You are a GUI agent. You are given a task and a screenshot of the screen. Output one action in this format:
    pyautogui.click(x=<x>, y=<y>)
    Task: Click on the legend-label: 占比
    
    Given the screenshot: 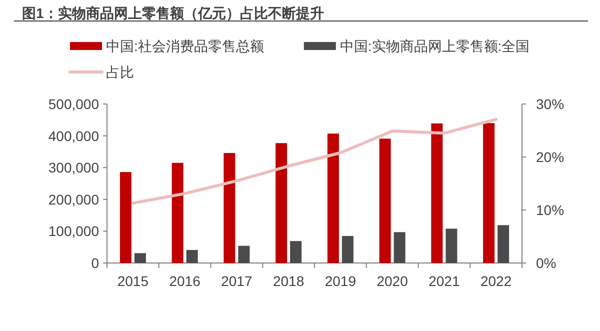 What is the action you would take?
    pyautogui.click(x=120, y=72)
    